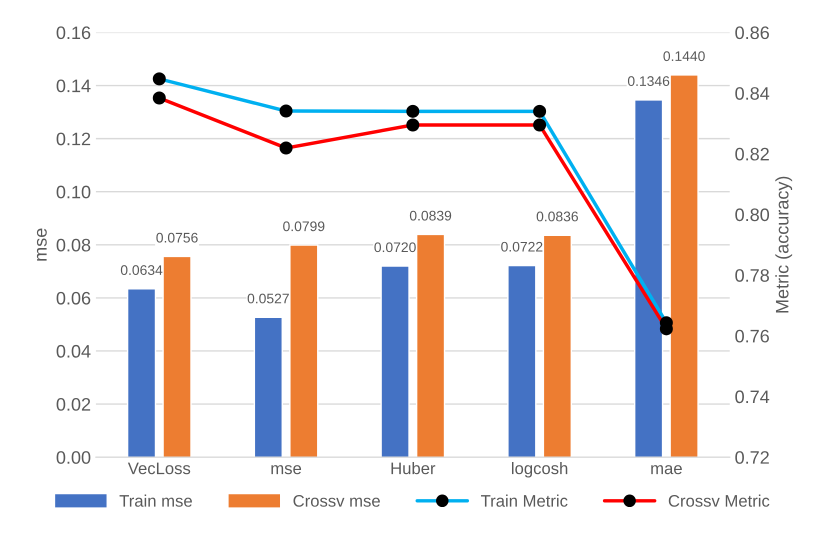  Describe the element at coordinates (73, 85) in the screenshot. I see `y-tick-label: 0.14` at that location.